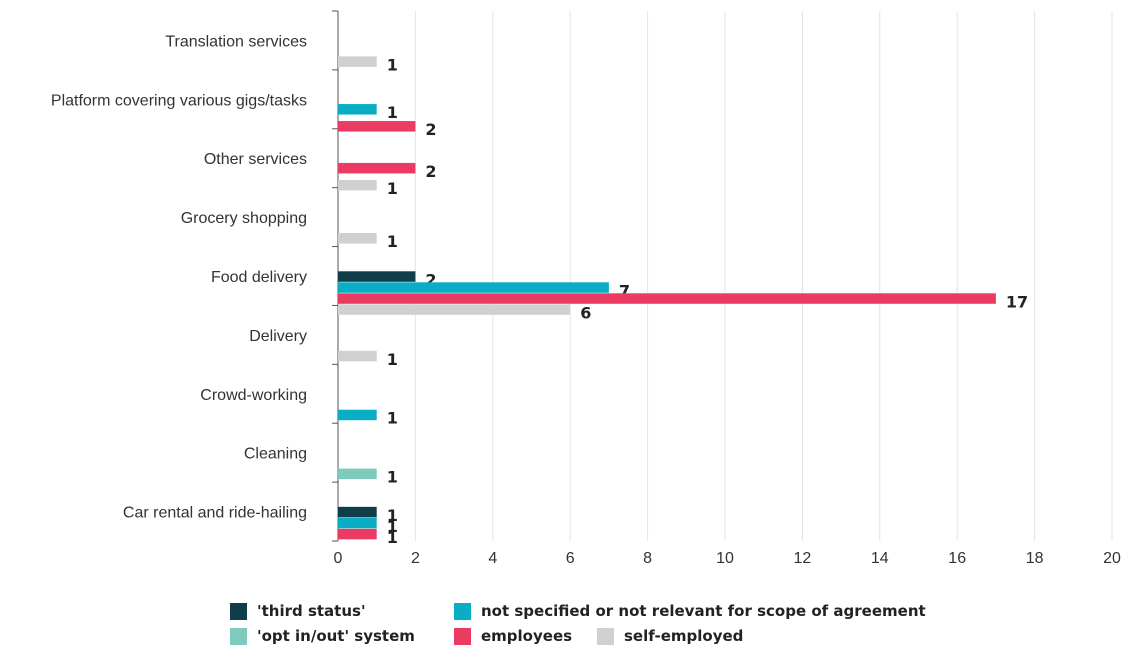  I want to click on legend-item-self-employed: self-employed, so click(670, 636).